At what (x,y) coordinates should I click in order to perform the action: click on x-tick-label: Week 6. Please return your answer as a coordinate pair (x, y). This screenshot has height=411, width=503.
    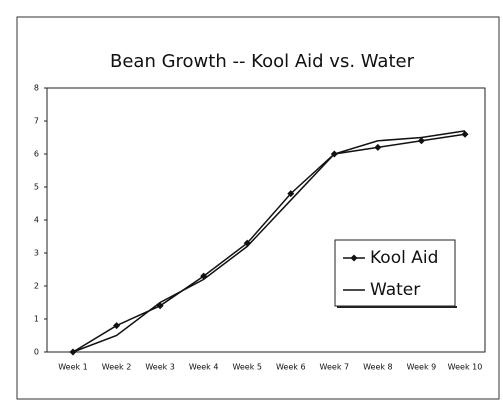
    Looking at the image, I should click on (291, 367).